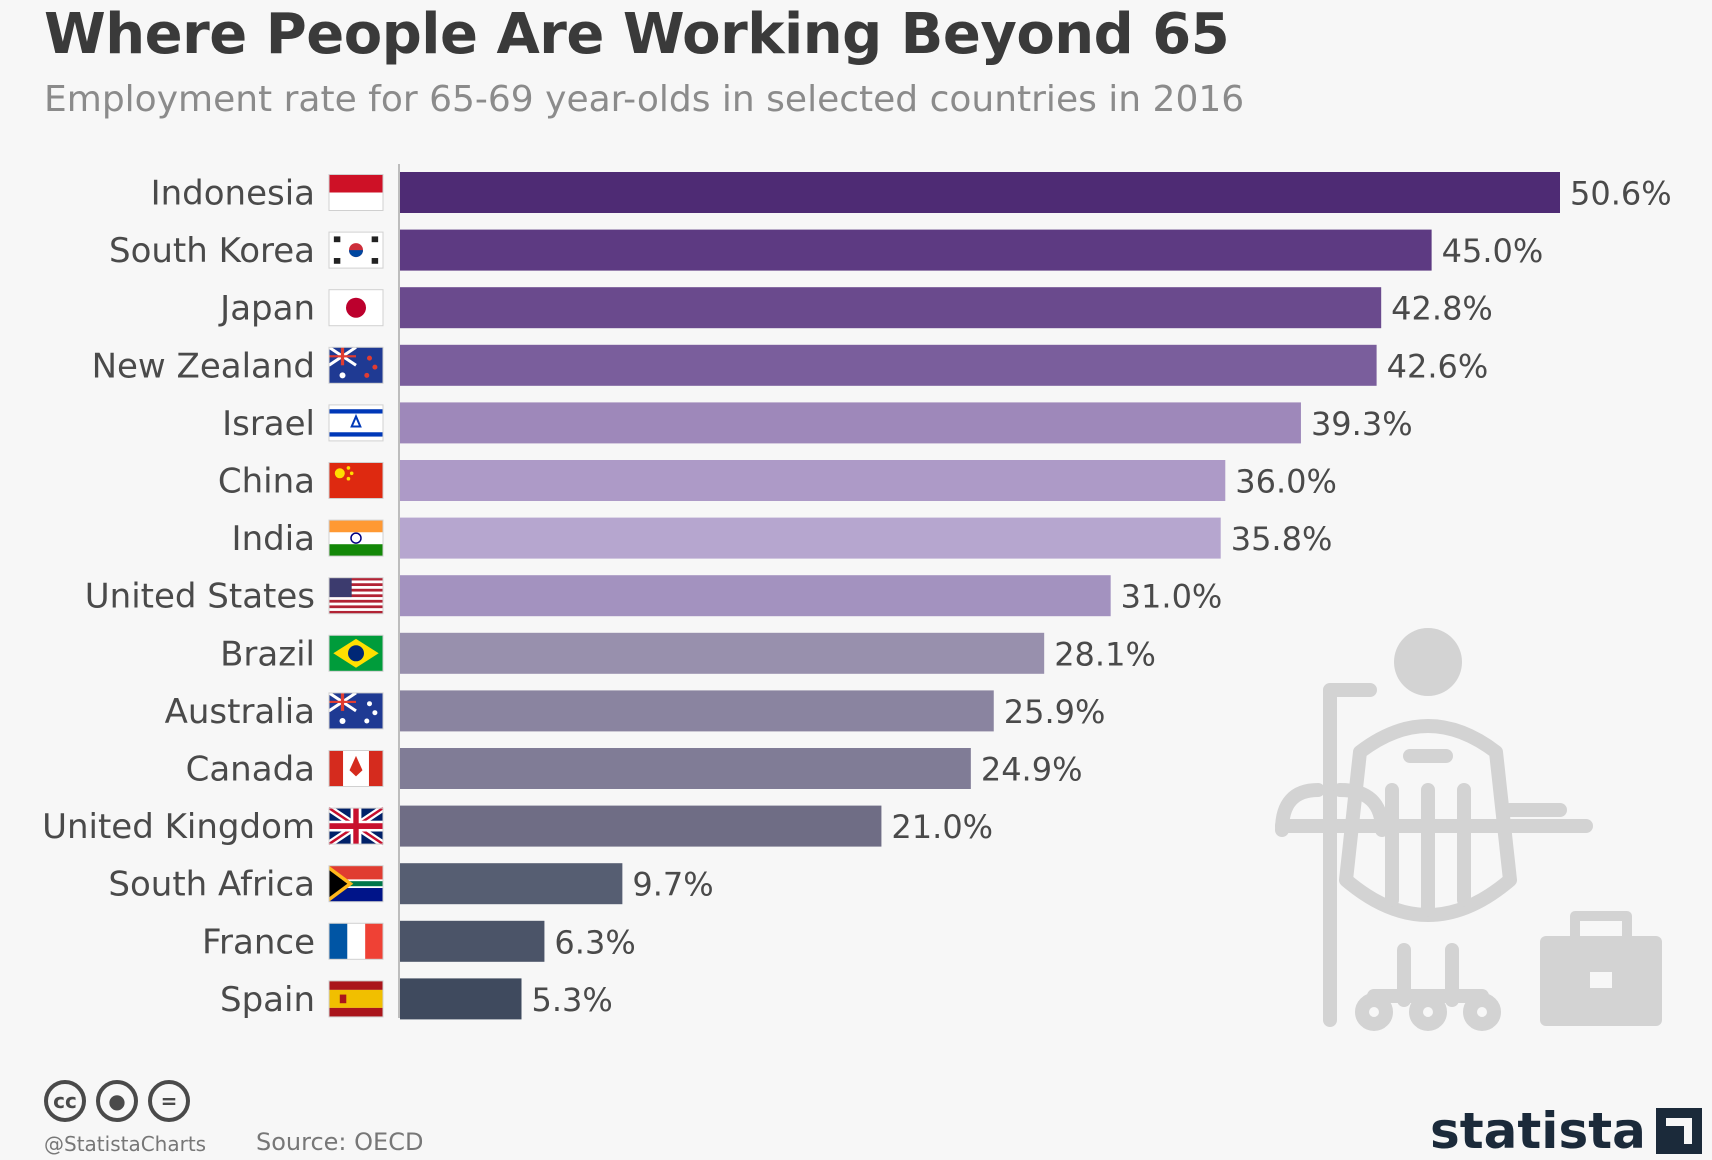 Image resolution: width=1712 pixels, height=1160 pixels. What do you see at coordinates (266, 309) in the screenshot?
I see `category-label: Japan` at bounding box center [266, 309].